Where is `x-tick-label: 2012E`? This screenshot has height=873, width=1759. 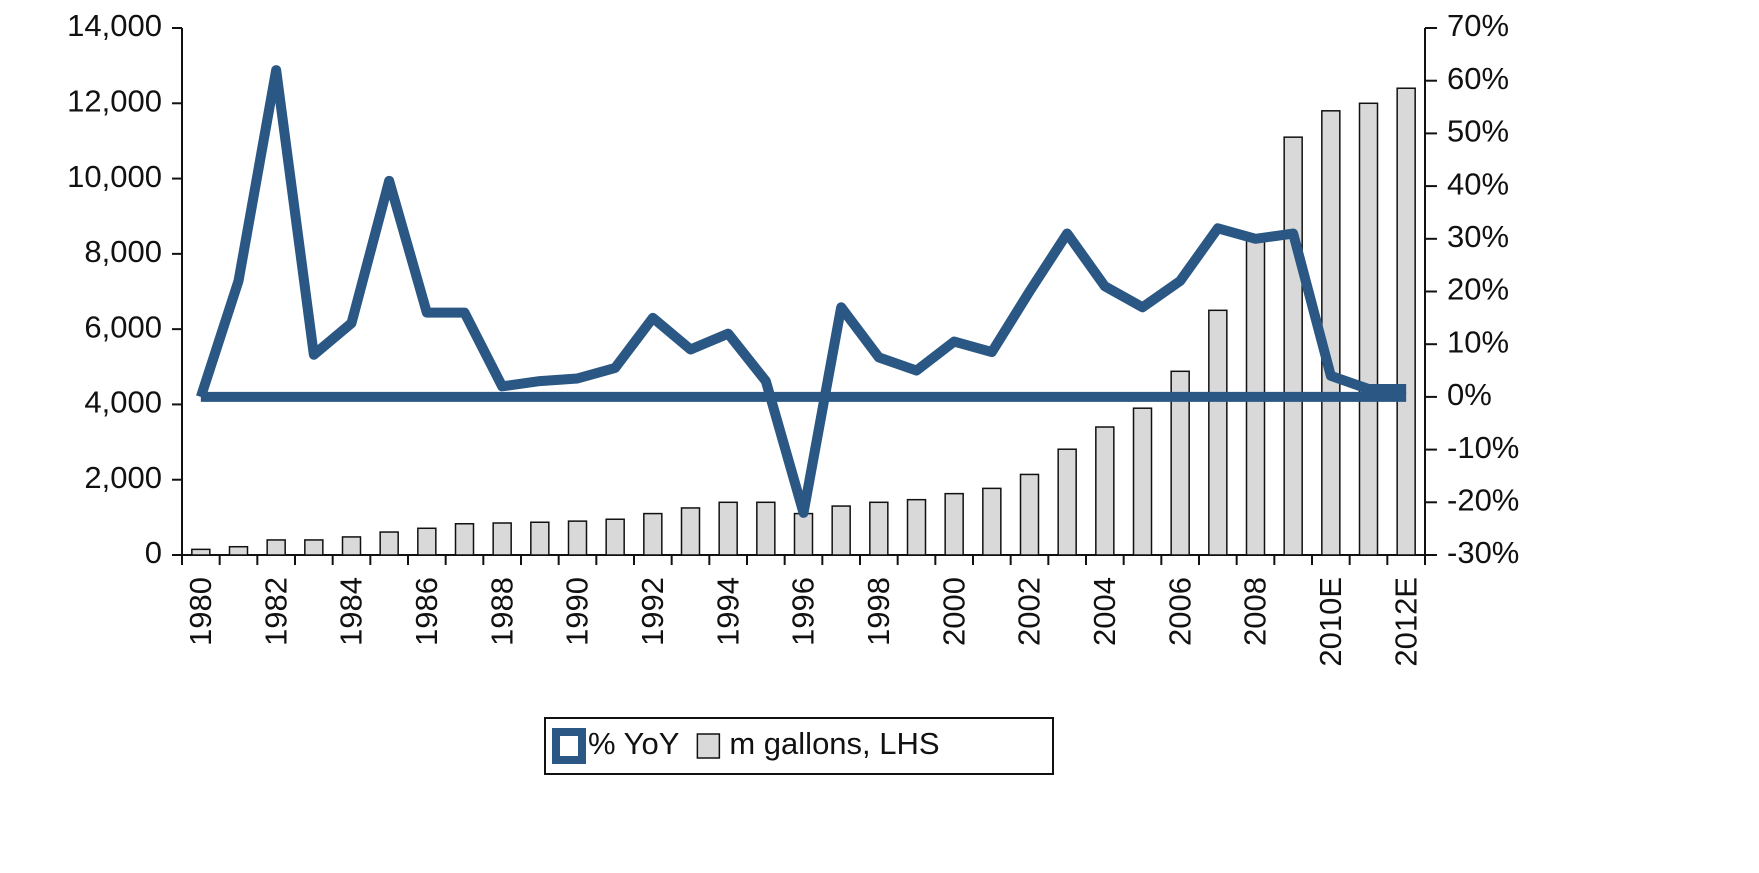
x-tick-label: 2012E is located at coordinates (1405, 622).